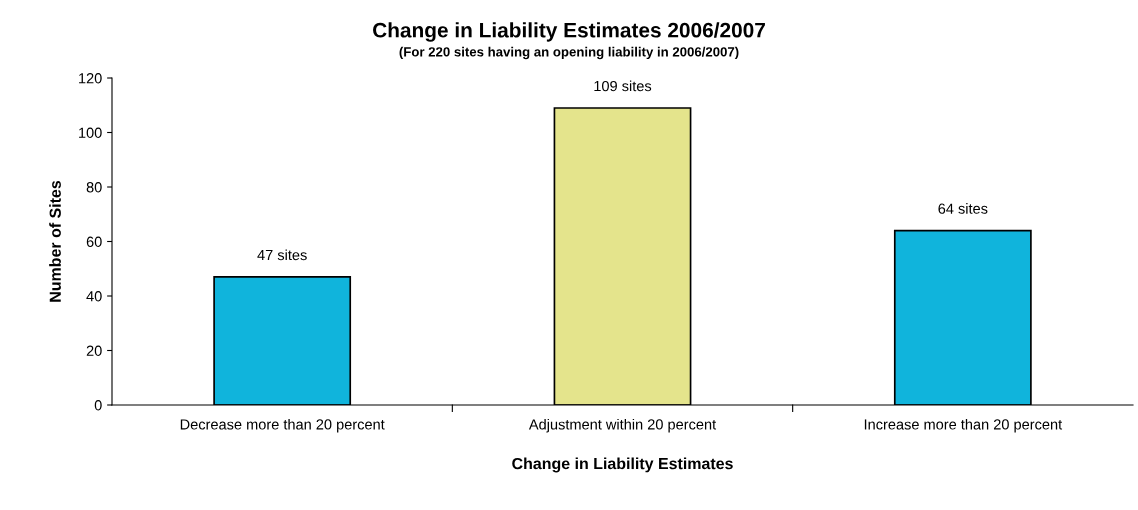  Describe the element at coordinates (55, 241) in the screenshot. I see `y-axis-title: Number of Sites` at that location.